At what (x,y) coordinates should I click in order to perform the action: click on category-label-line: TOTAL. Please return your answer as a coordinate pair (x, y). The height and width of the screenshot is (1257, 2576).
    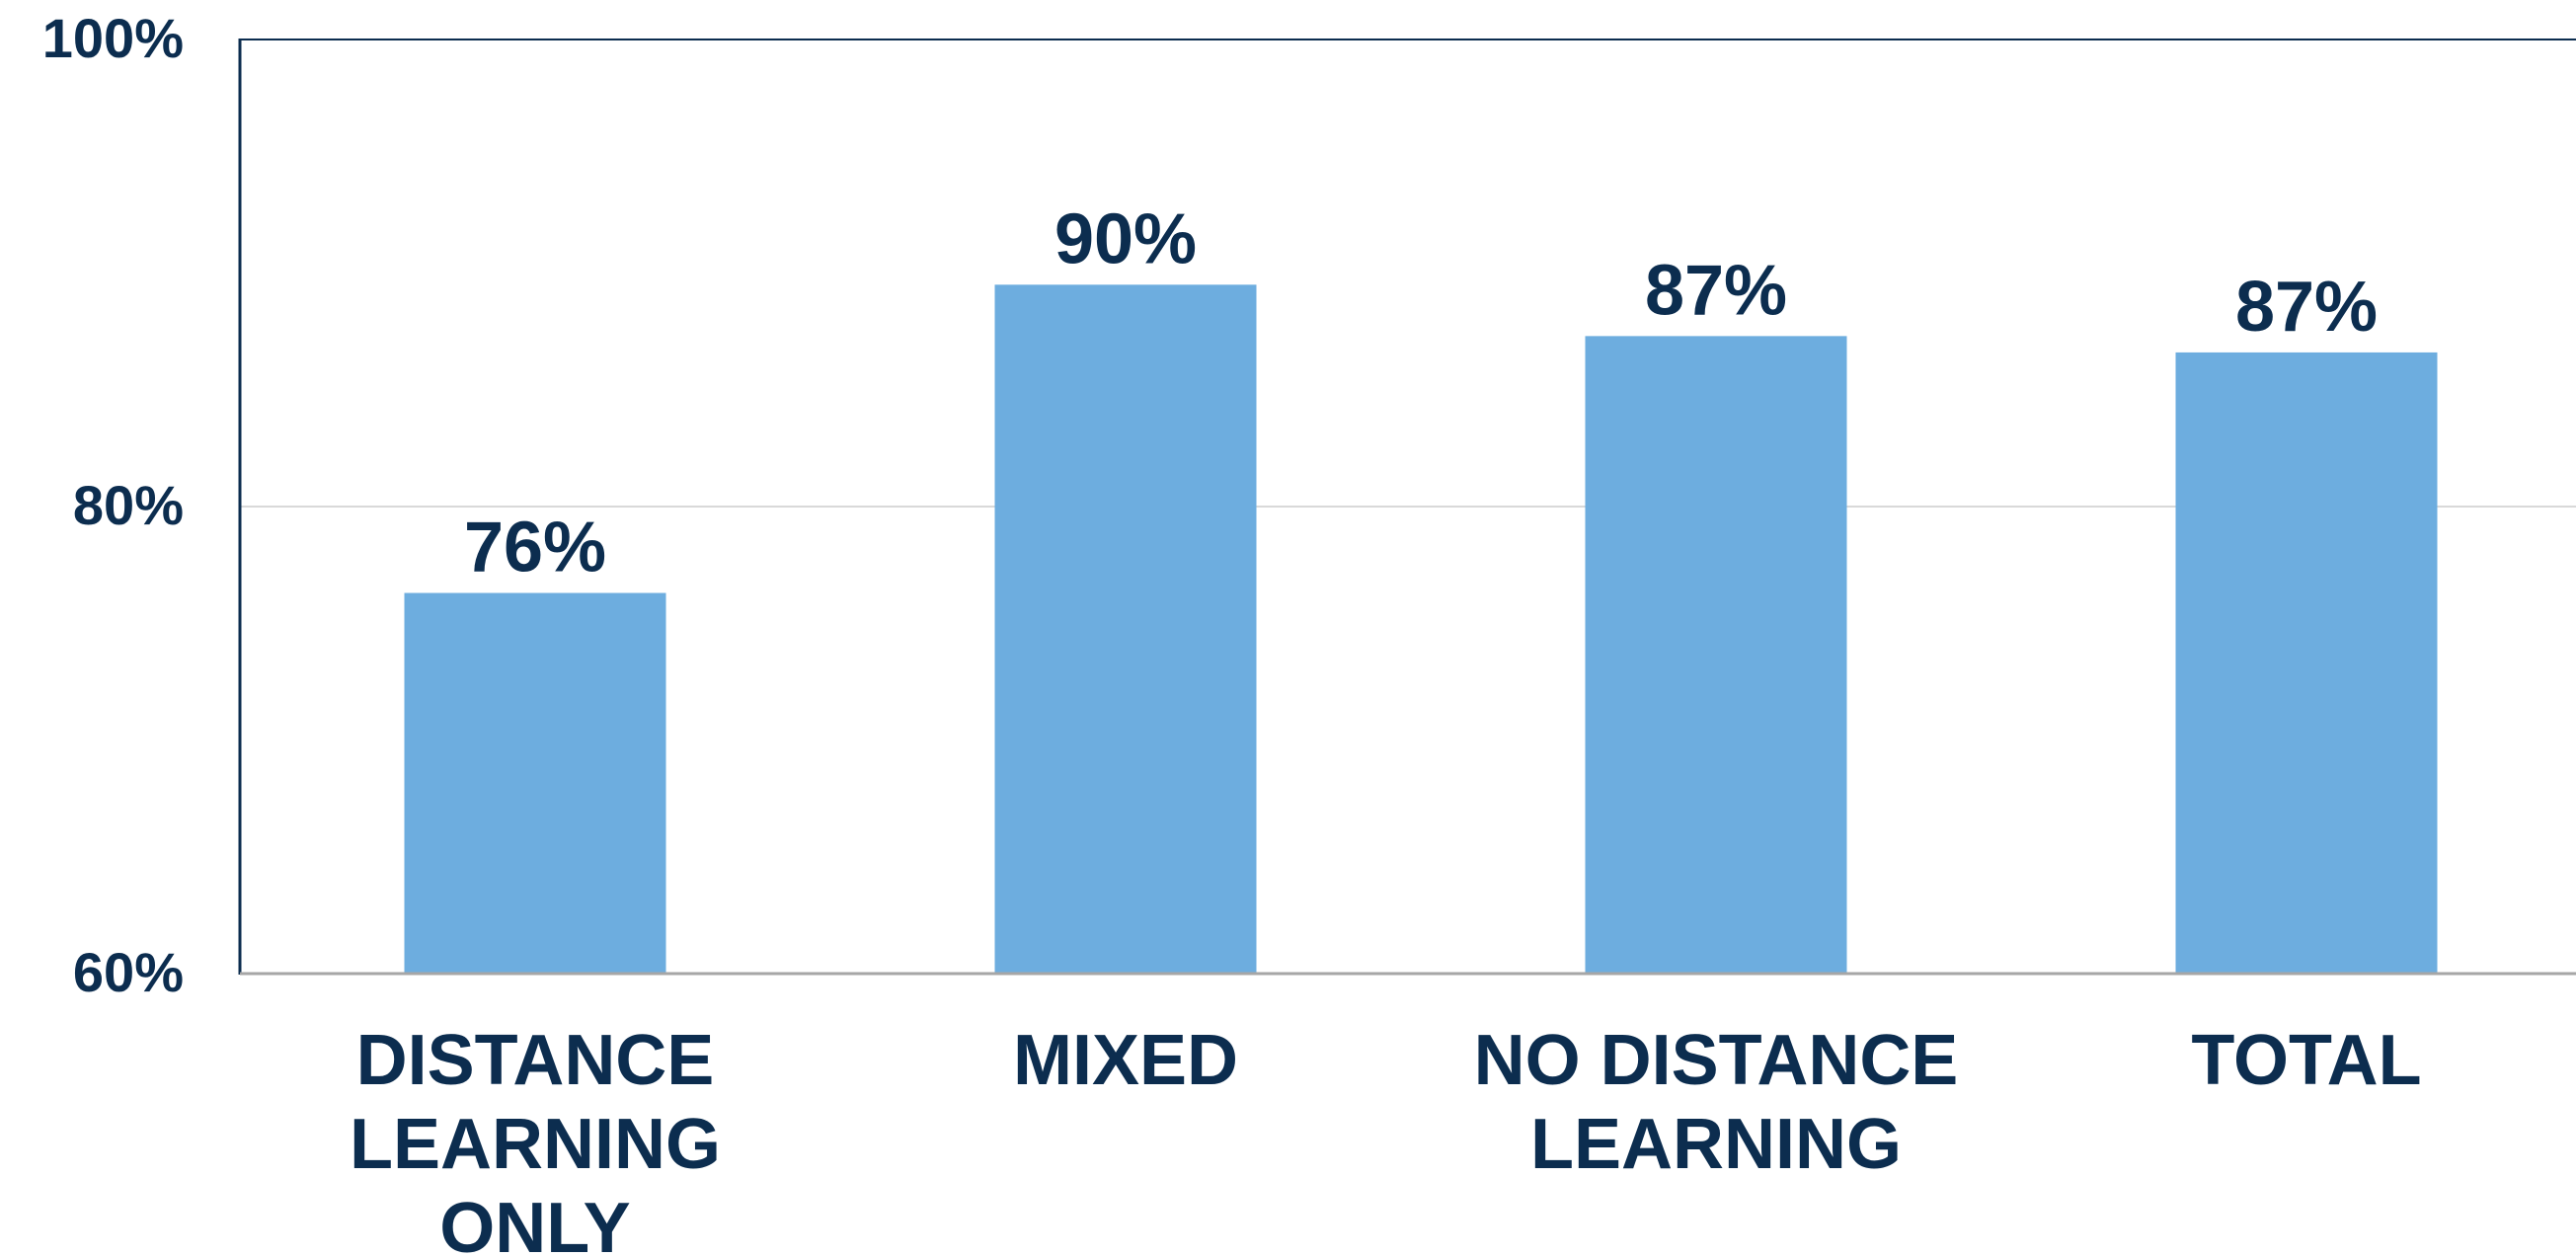
    Looking at the image, I should click on (2306, 1061).